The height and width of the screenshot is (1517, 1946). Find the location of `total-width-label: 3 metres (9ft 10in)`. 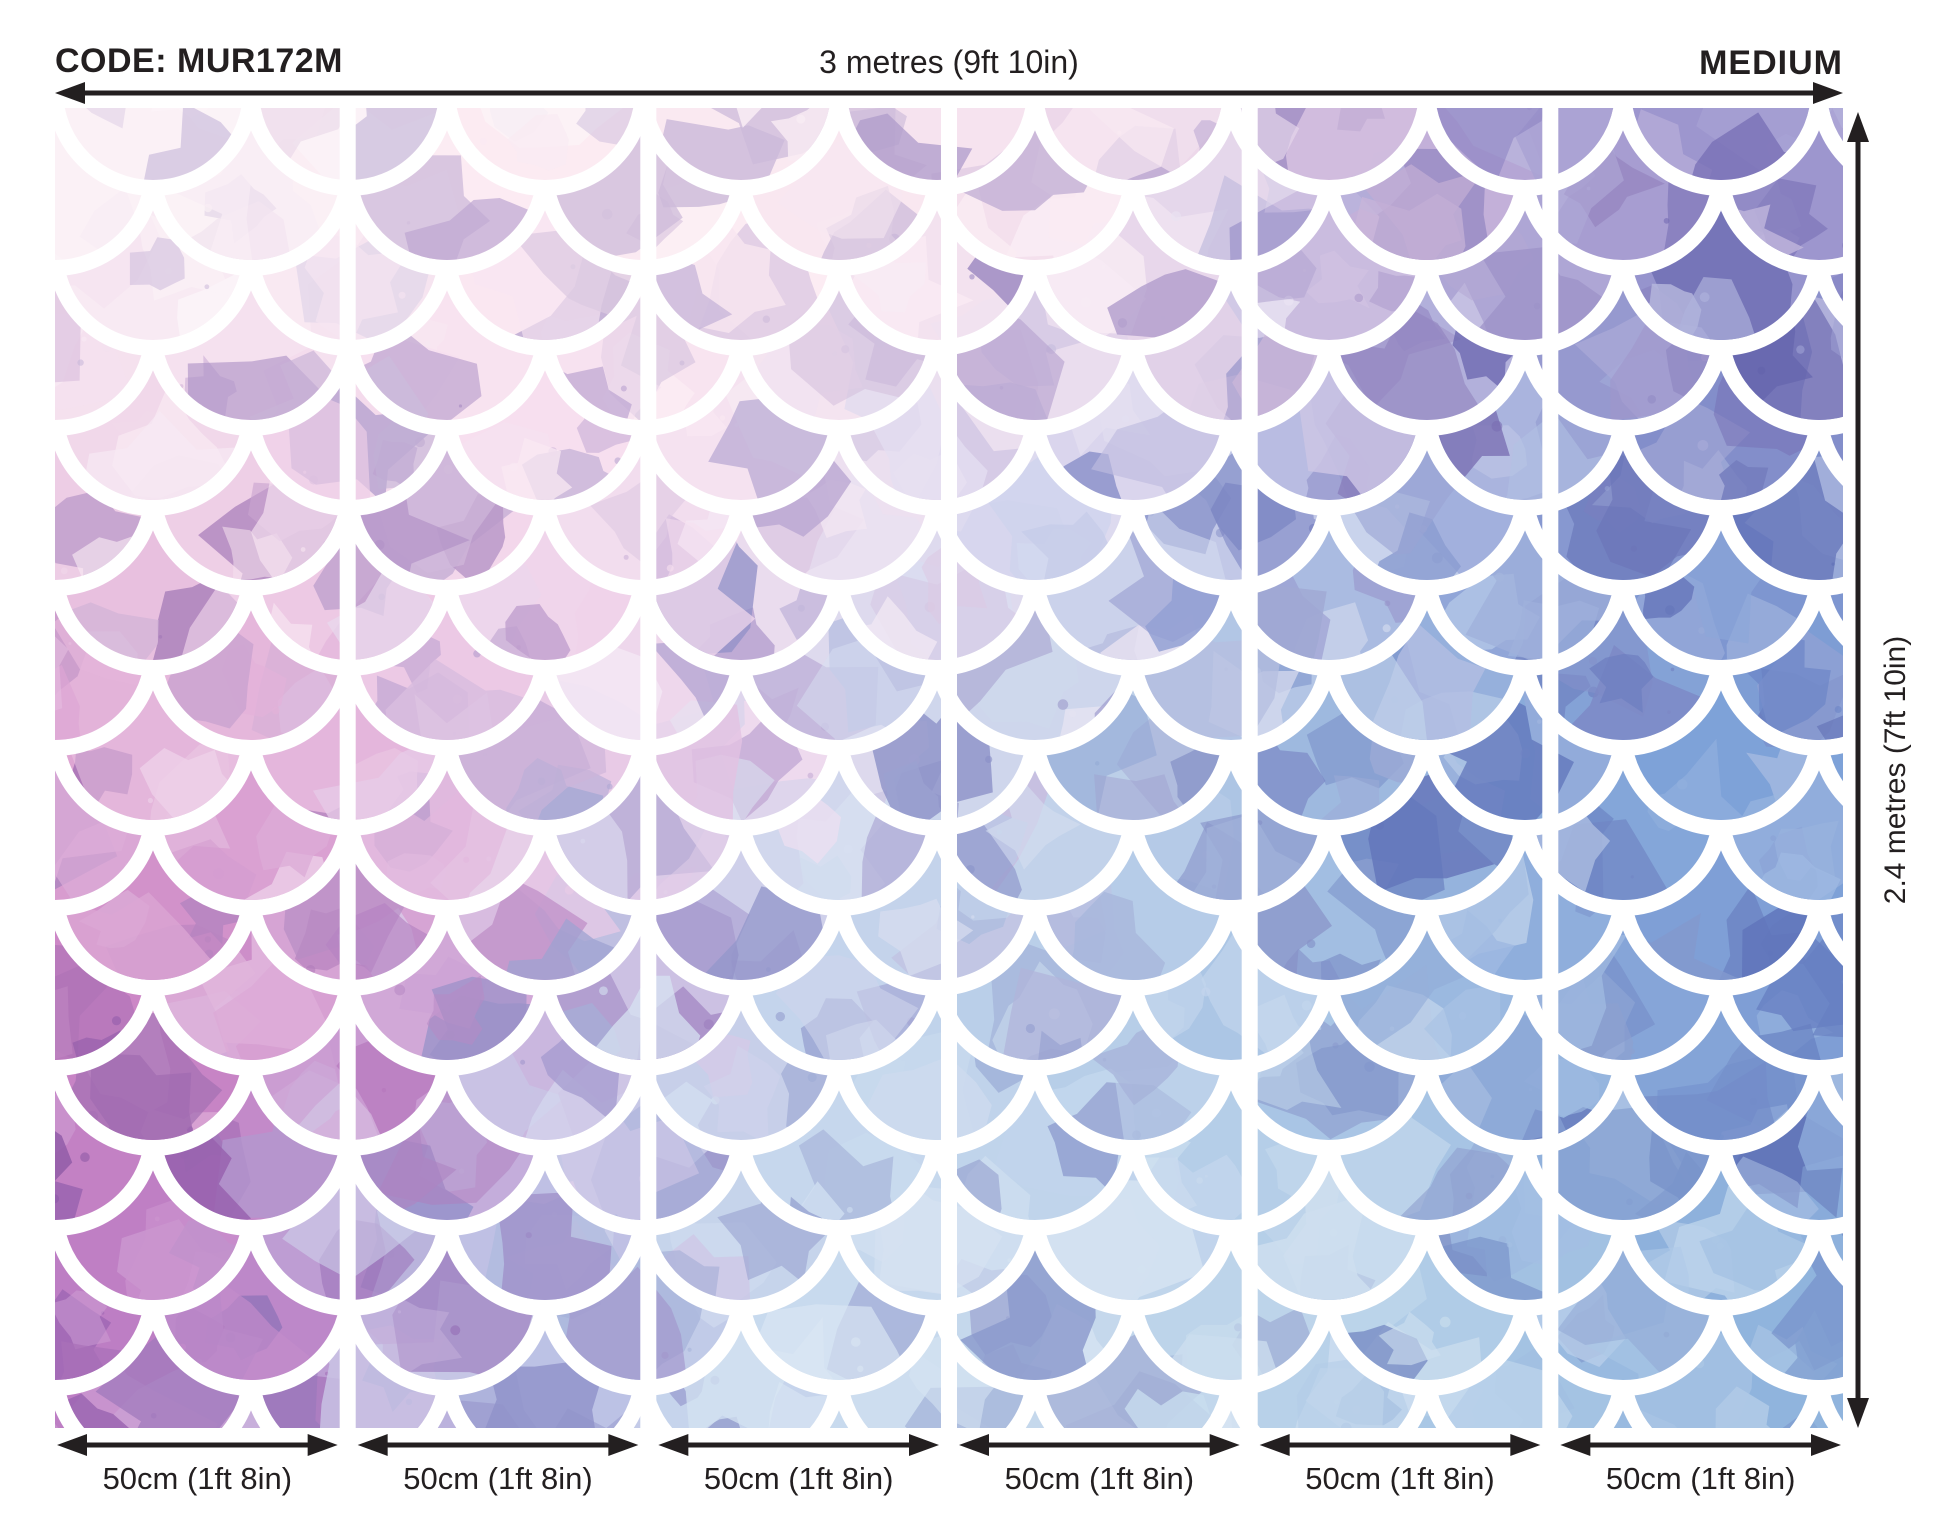

total-width-label: 3 metres (9ft 10in) is located at coordinates (949, 62).